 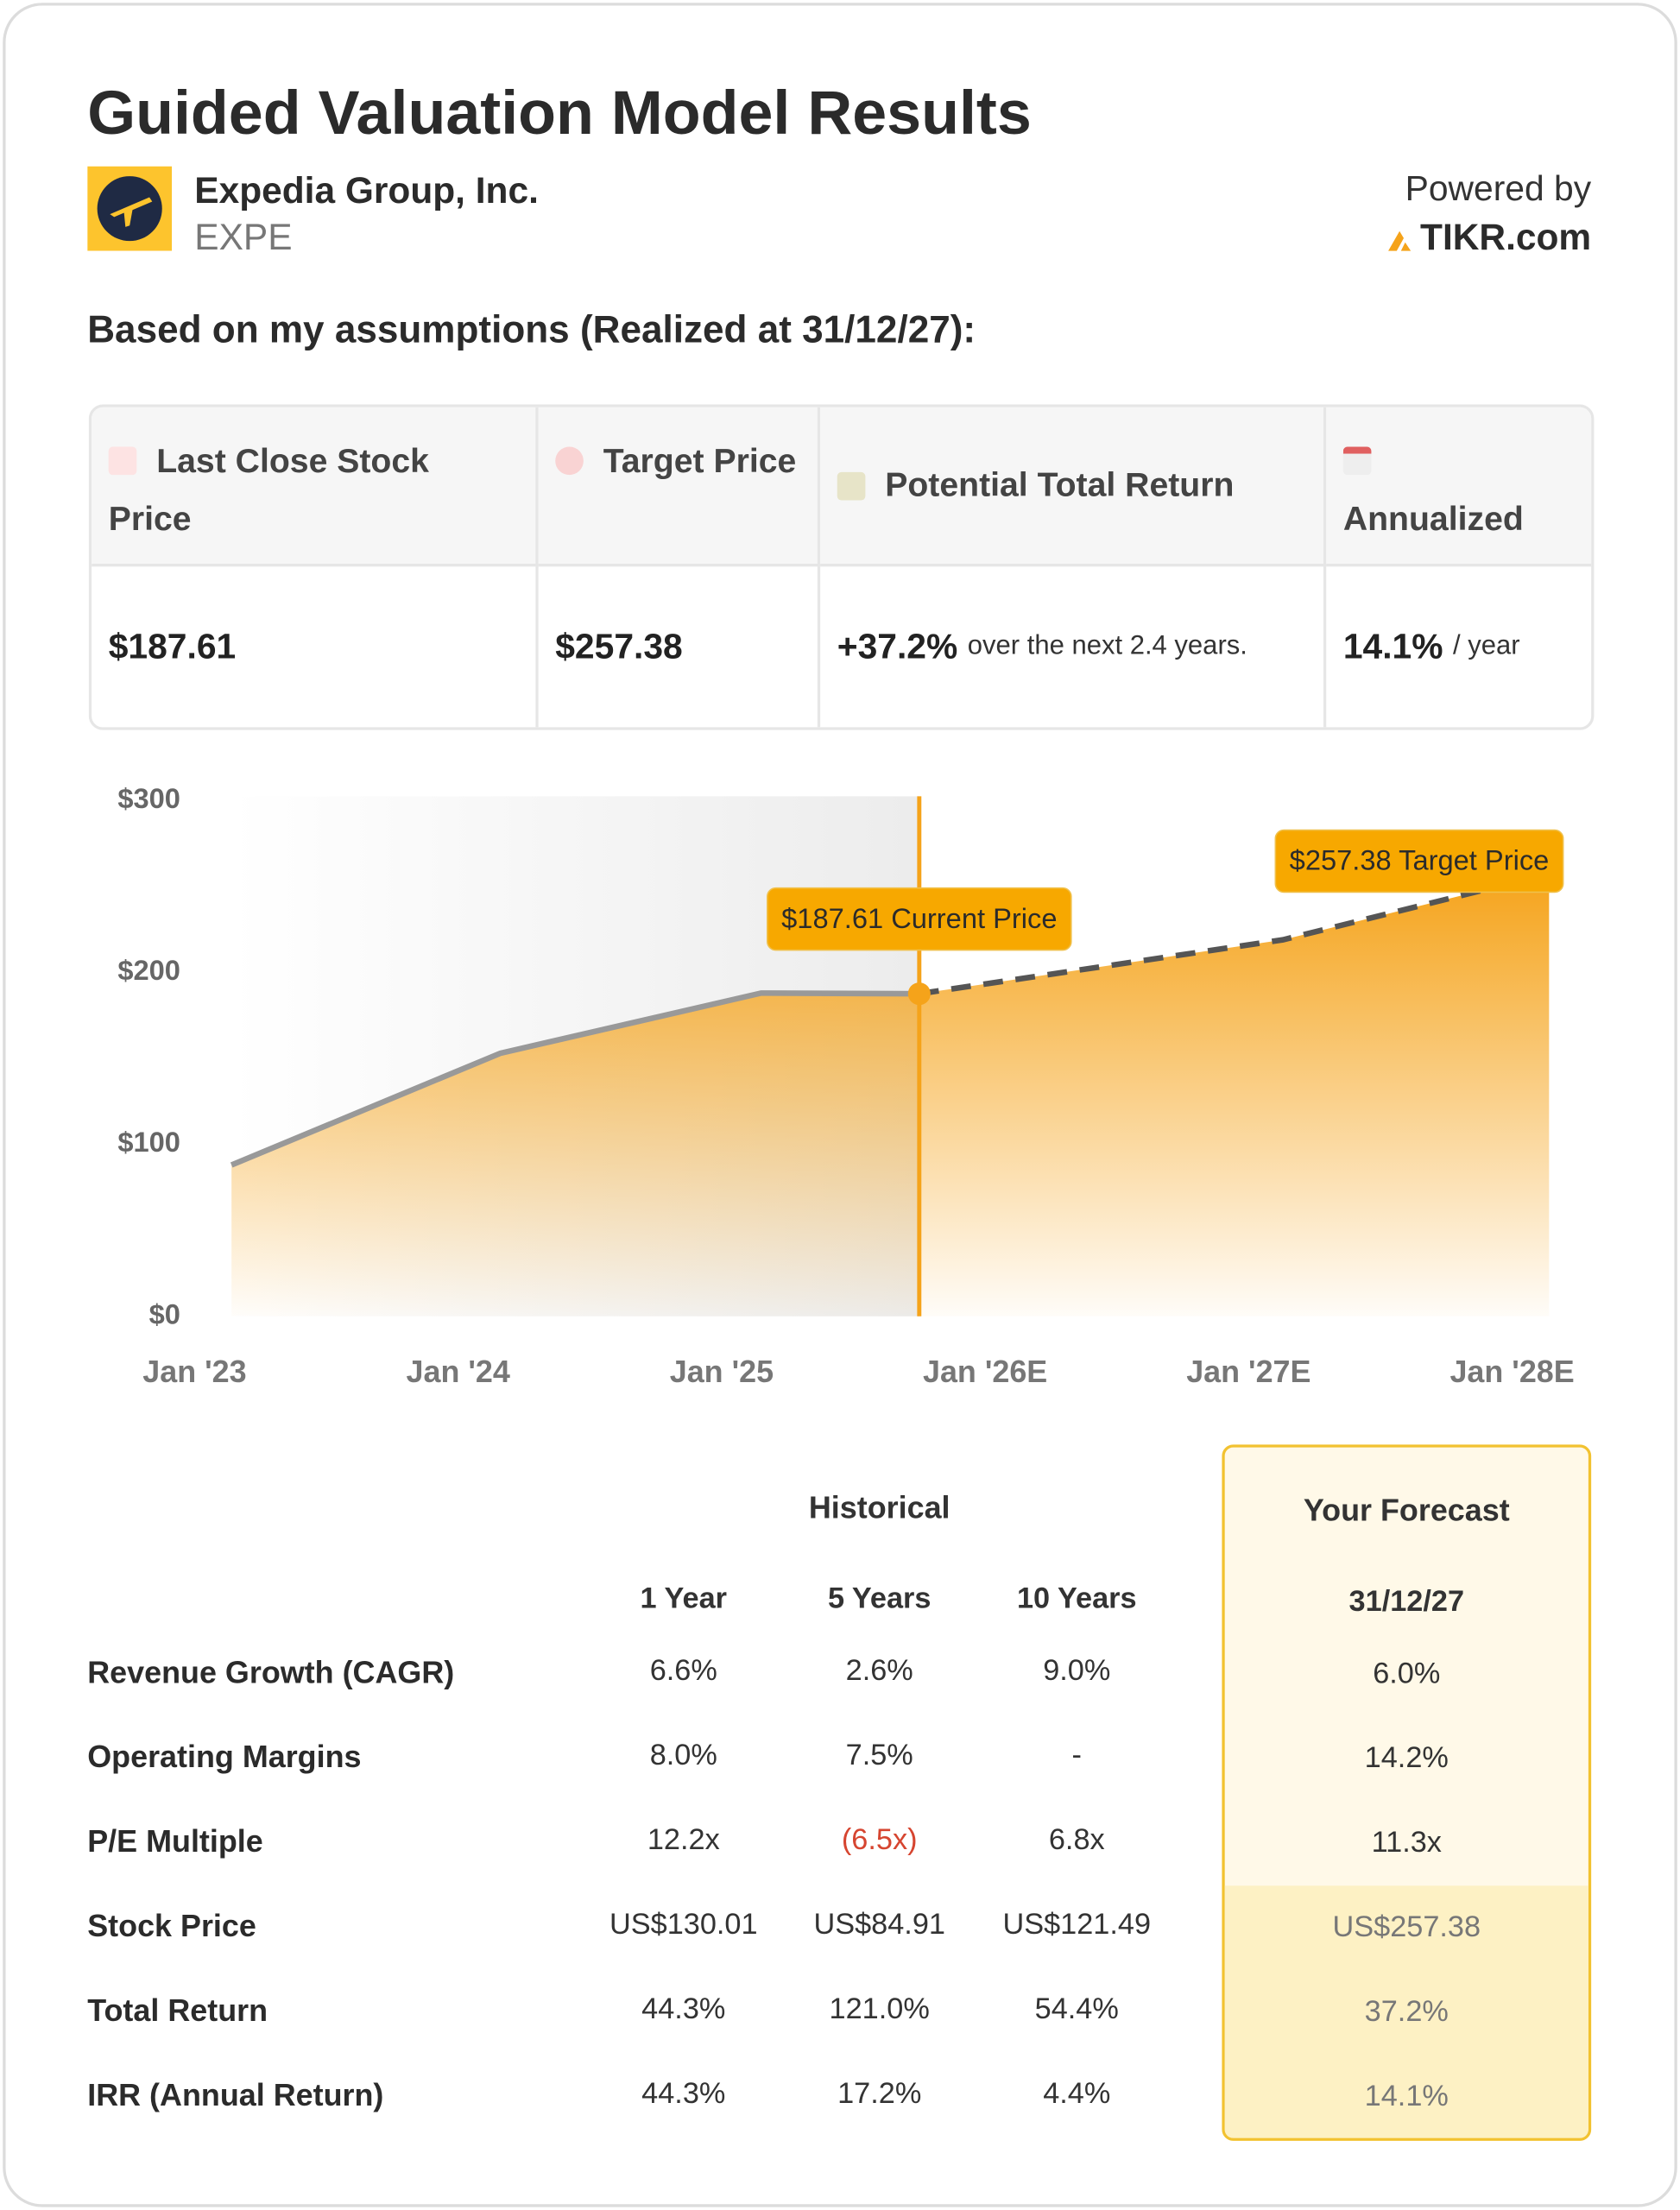 I want to click on annotation-label: $187.61 Current Price, so click(x=919, y=918).